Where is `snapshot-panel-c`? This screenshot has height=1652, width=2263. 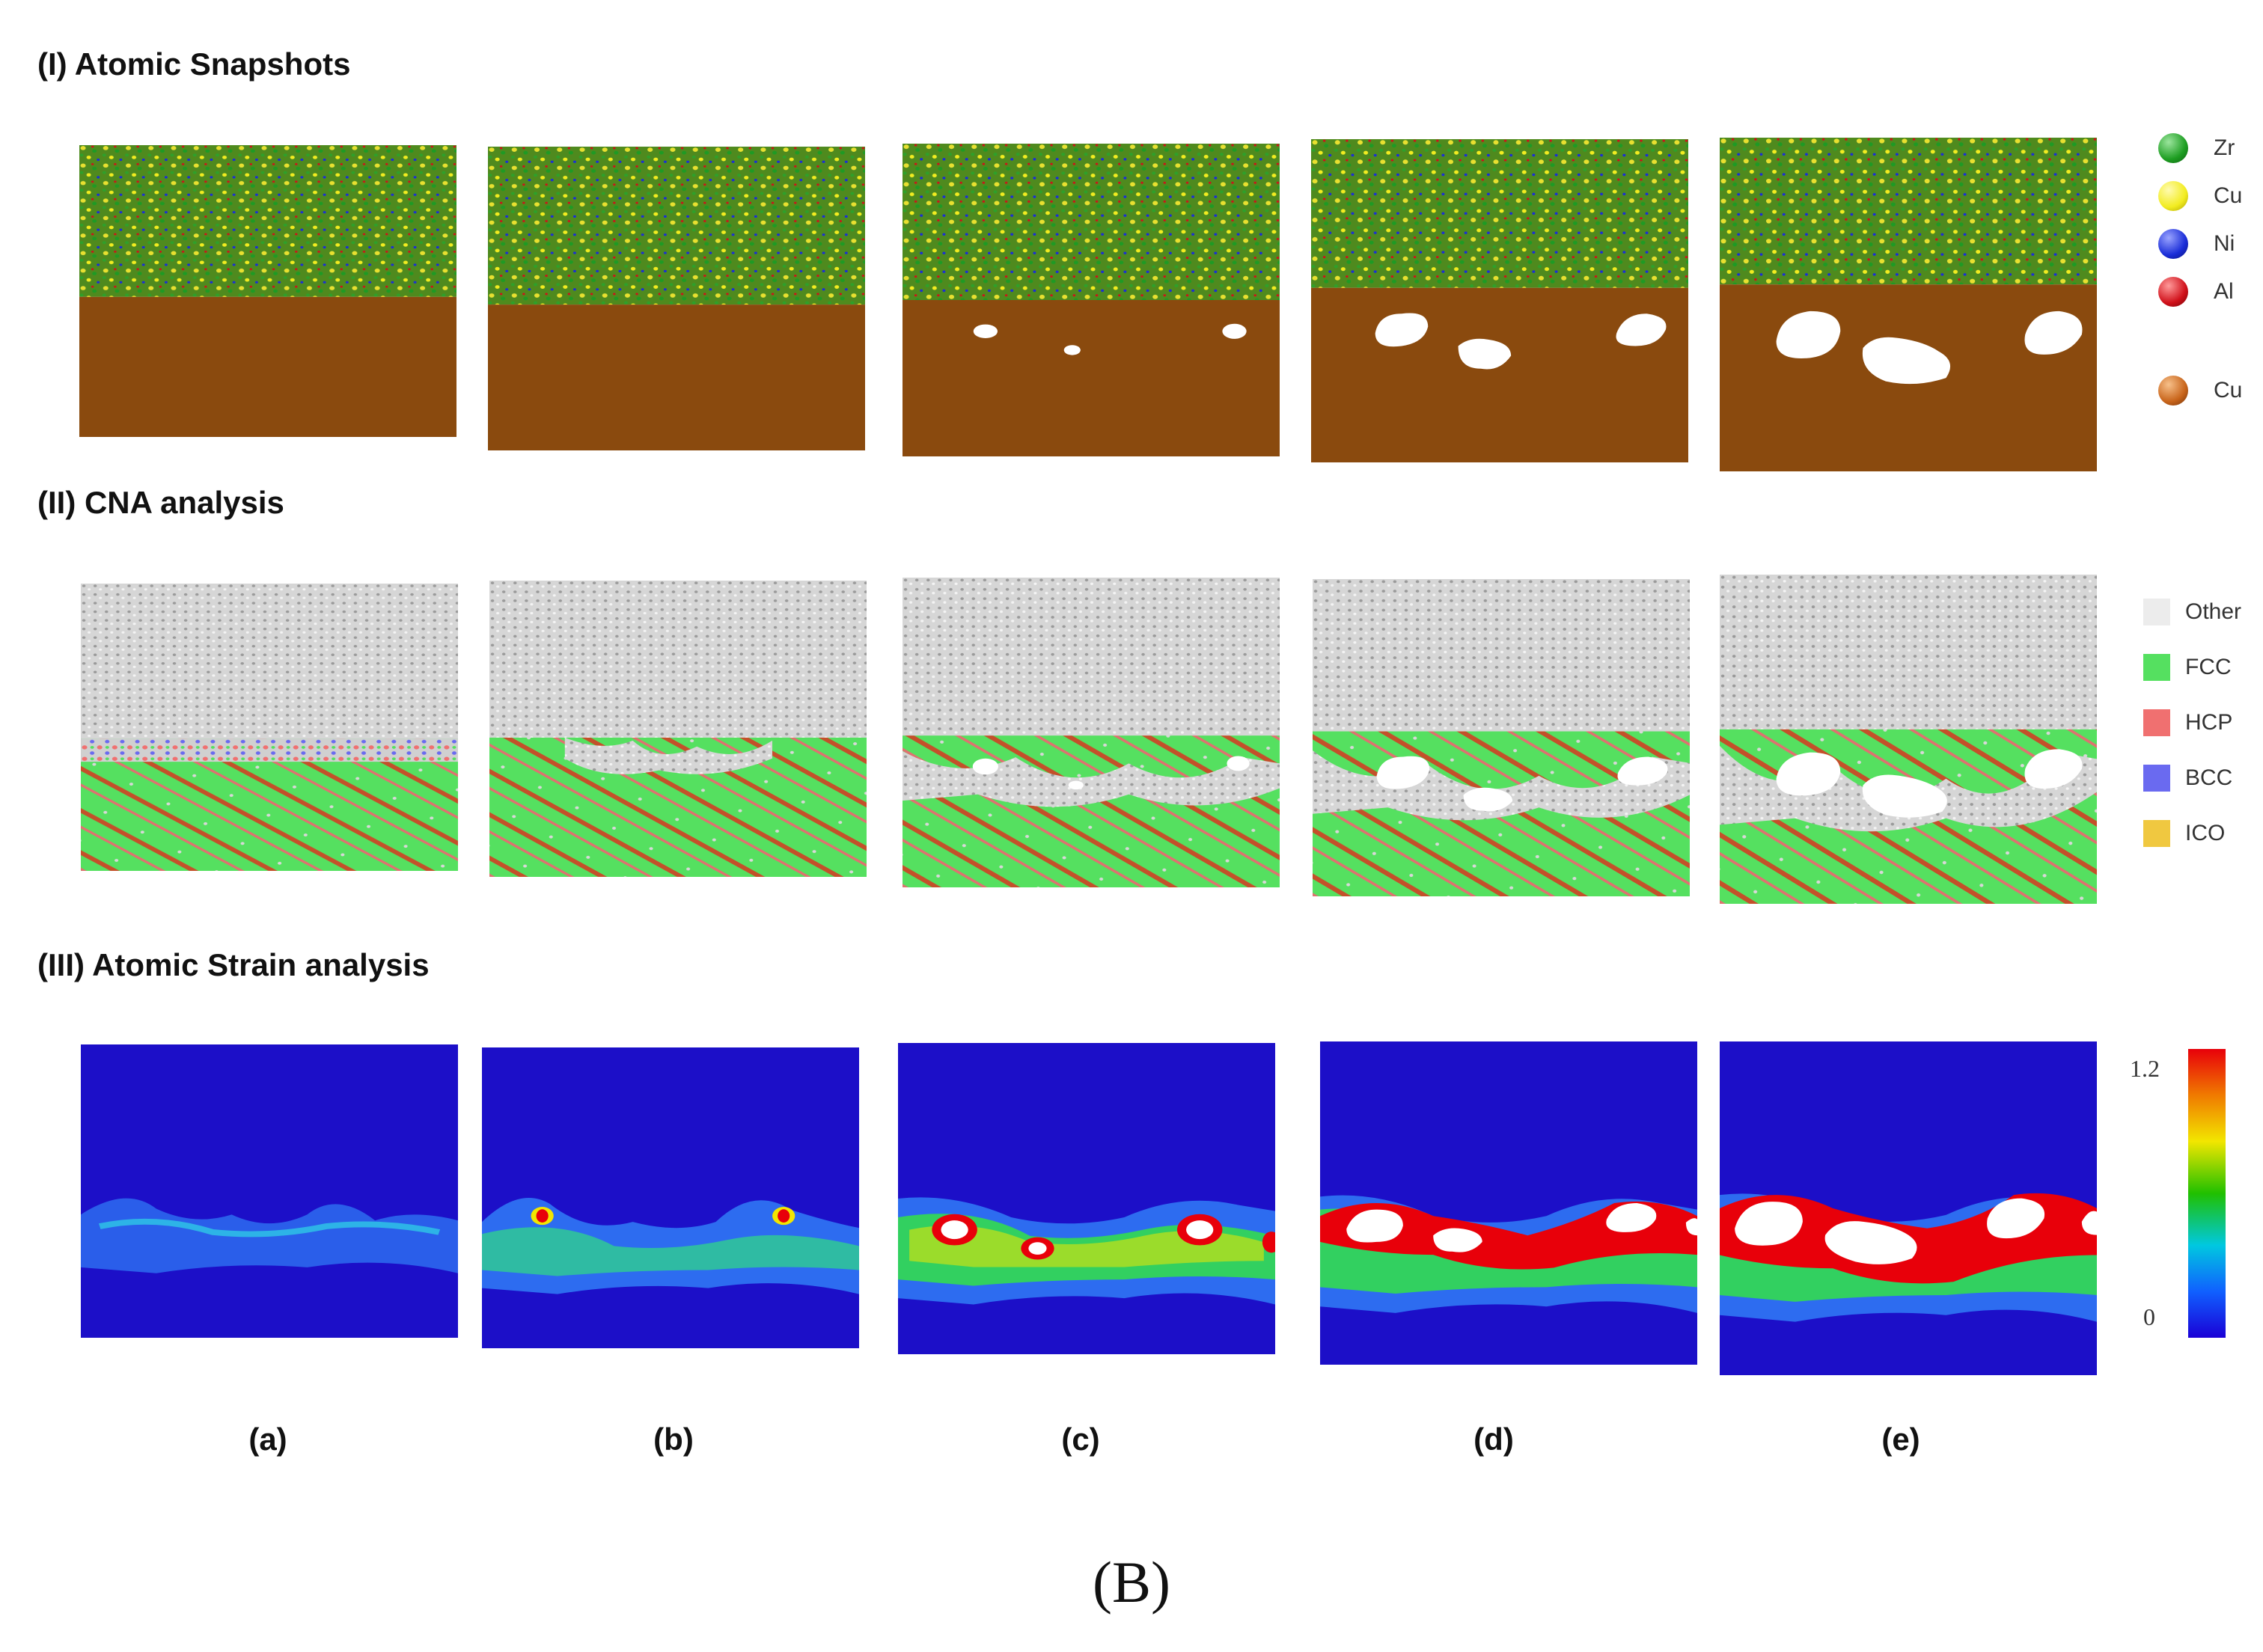
snapshot-panel-c is located at coordinates (1091, 300).